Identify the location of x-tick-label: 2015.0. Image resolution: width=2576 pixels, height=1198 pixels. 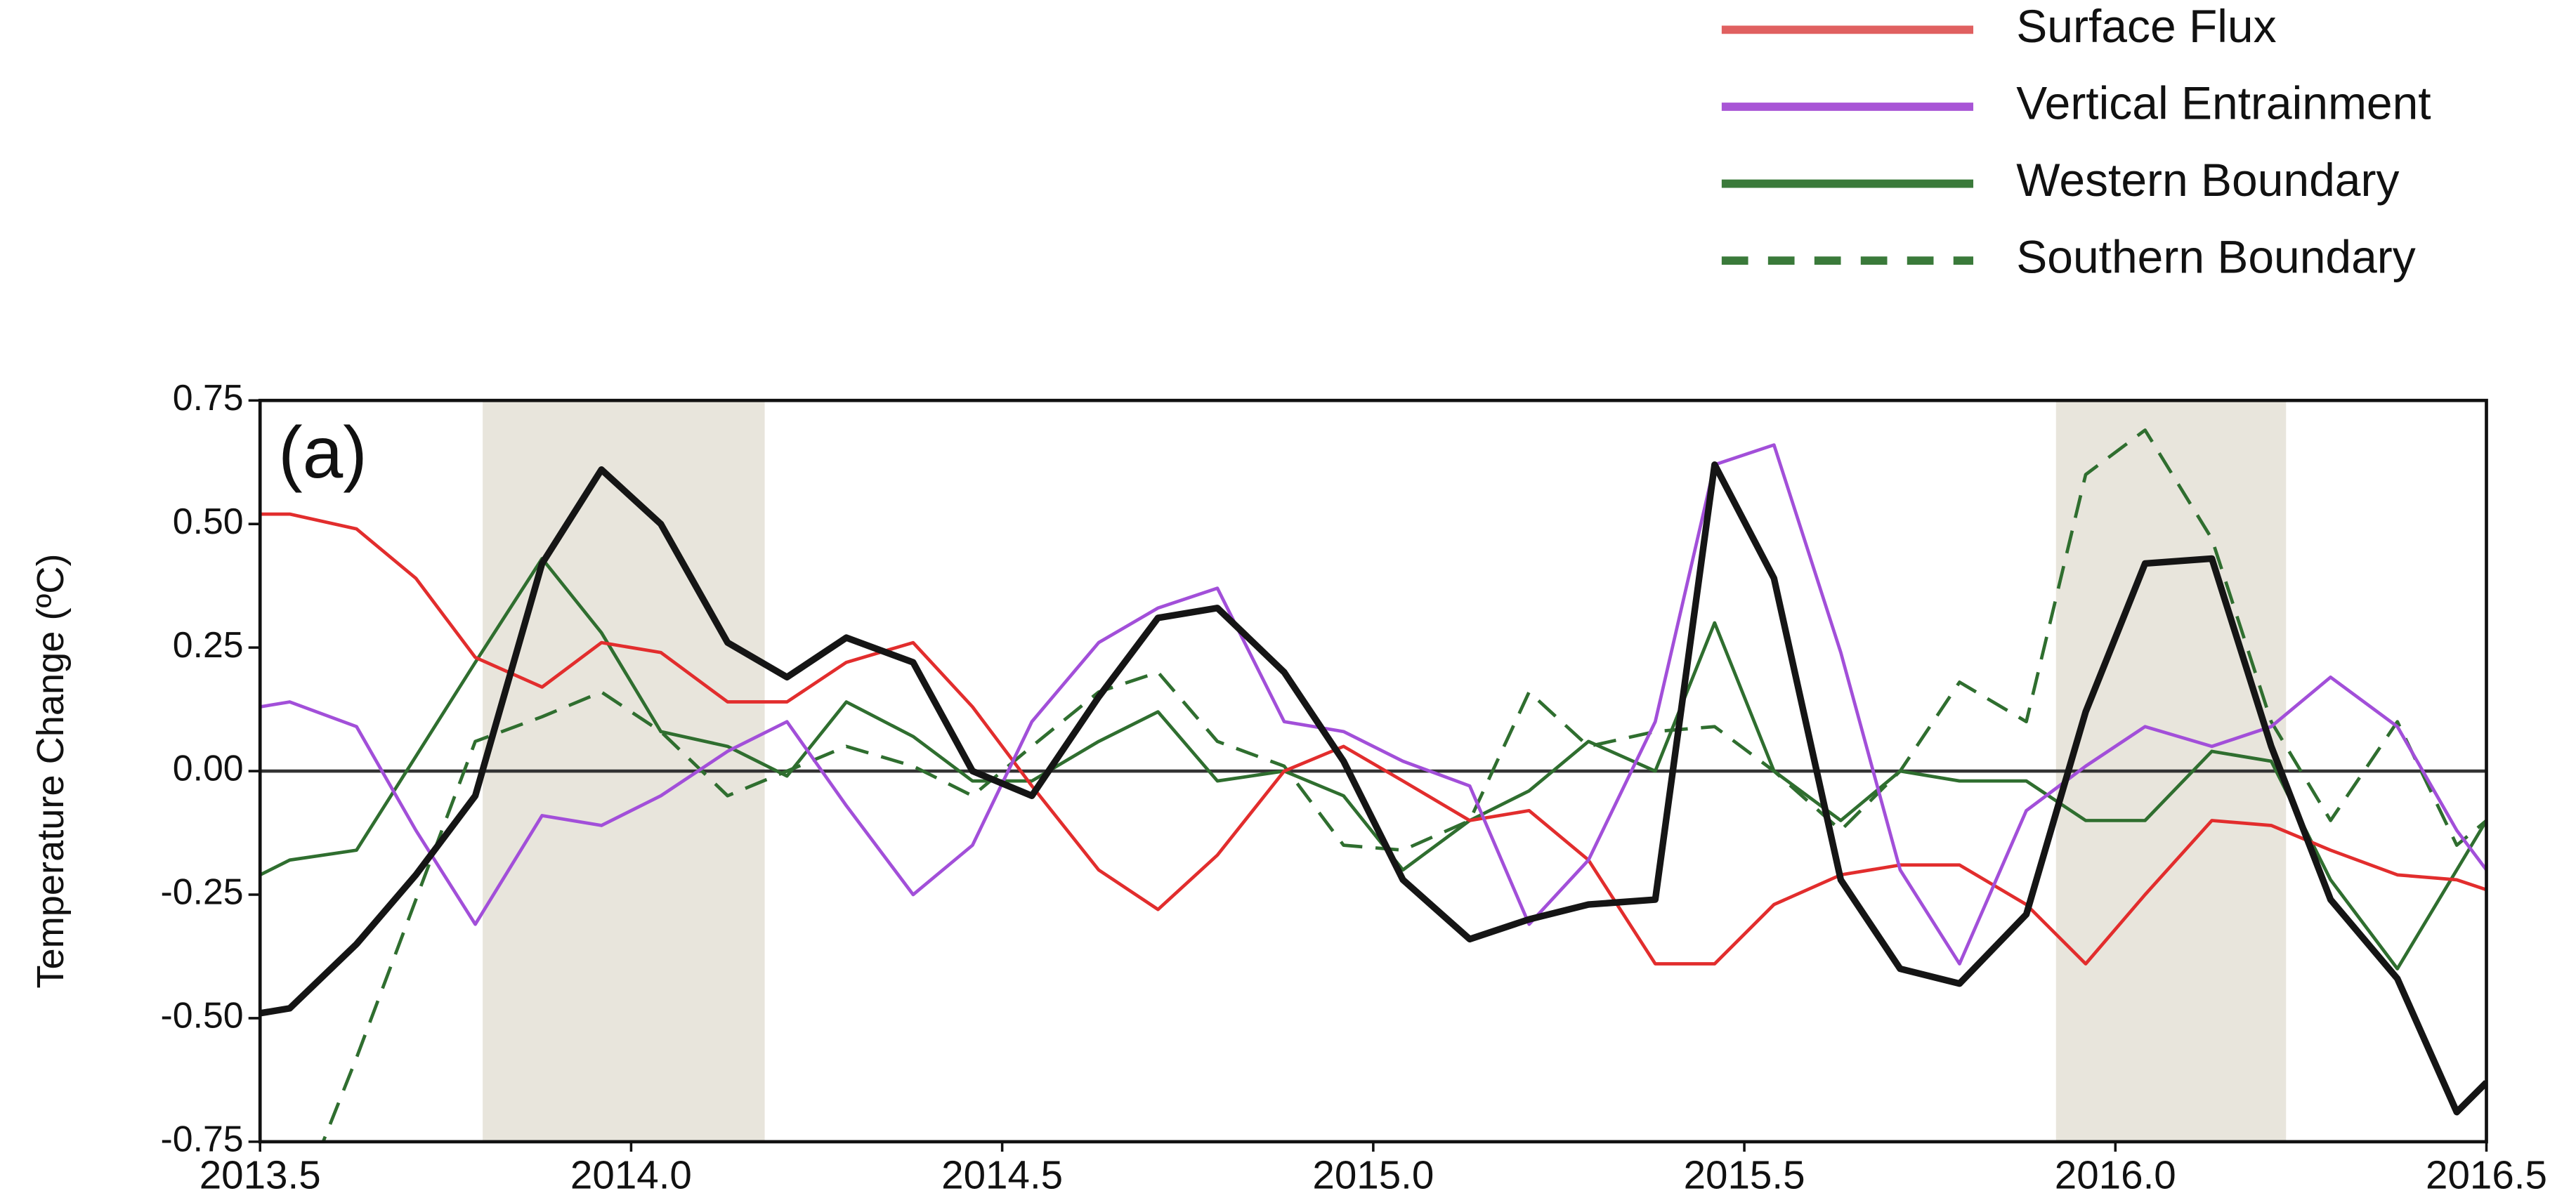
(1373, 1175).